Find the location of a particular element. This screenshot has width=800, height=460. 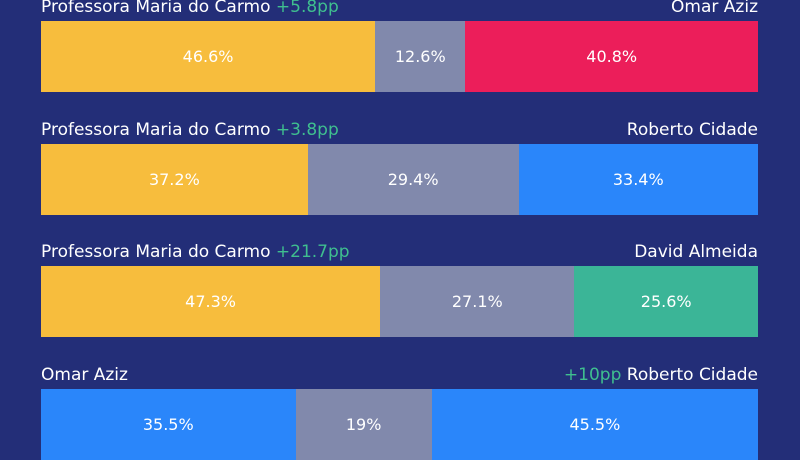

segment-value-label: 29.4% is located at coordinates (413, 179).